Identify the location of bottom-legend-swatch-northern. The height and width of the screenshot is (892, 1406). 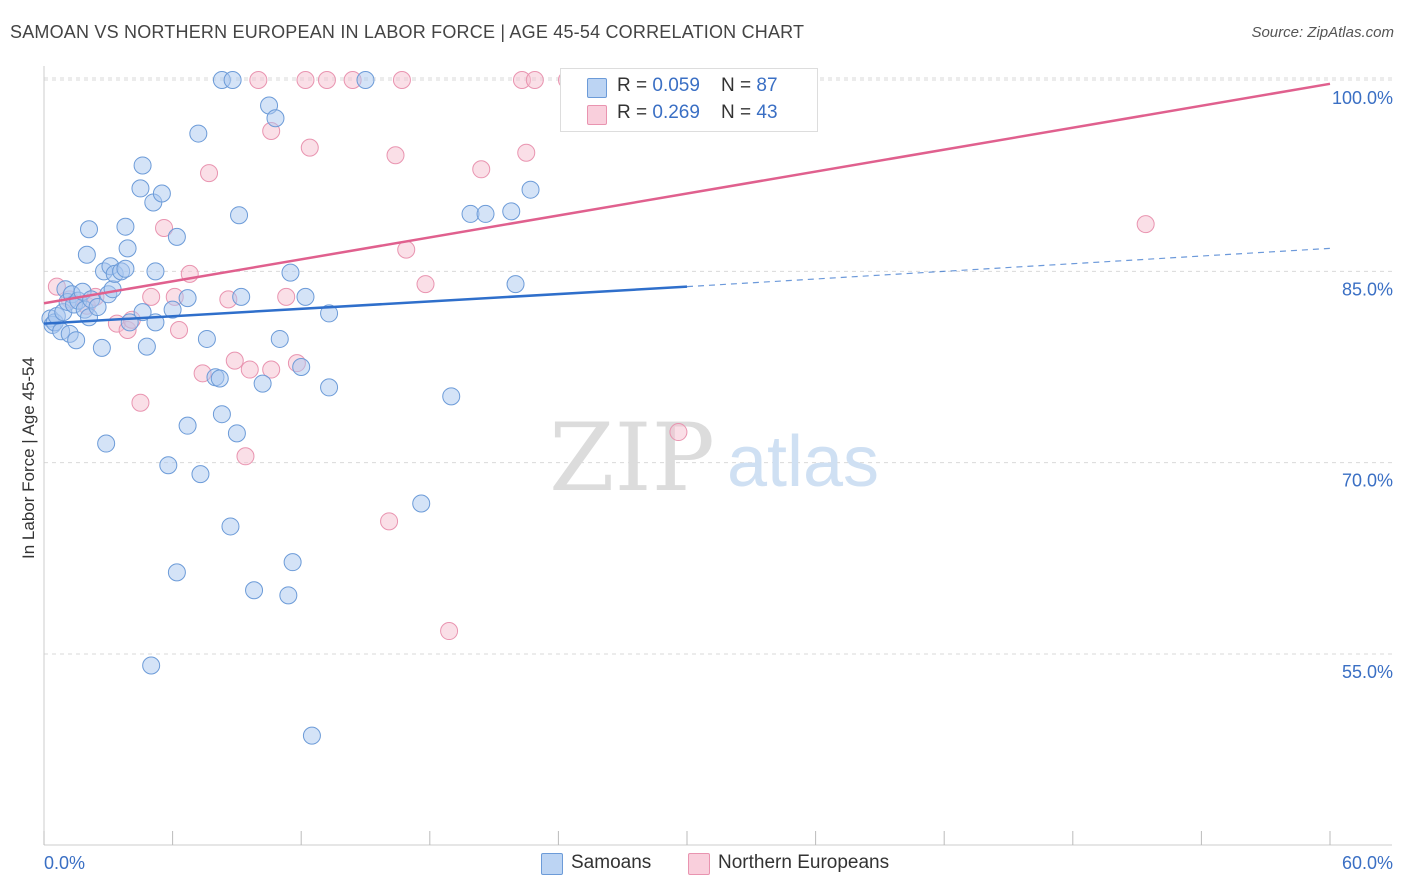
(699, 864).